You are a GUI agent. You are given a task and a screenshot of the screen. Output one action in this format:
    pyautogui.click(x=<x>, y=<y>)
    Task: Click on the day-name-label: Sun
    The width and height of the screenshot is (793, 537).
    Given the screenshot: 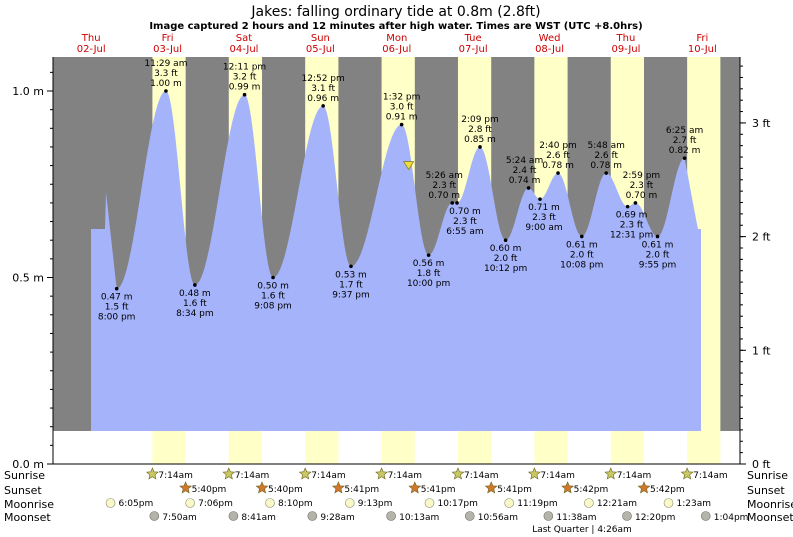 What is the action you would take?
    pyautogui.click(x=320, y=38)
    